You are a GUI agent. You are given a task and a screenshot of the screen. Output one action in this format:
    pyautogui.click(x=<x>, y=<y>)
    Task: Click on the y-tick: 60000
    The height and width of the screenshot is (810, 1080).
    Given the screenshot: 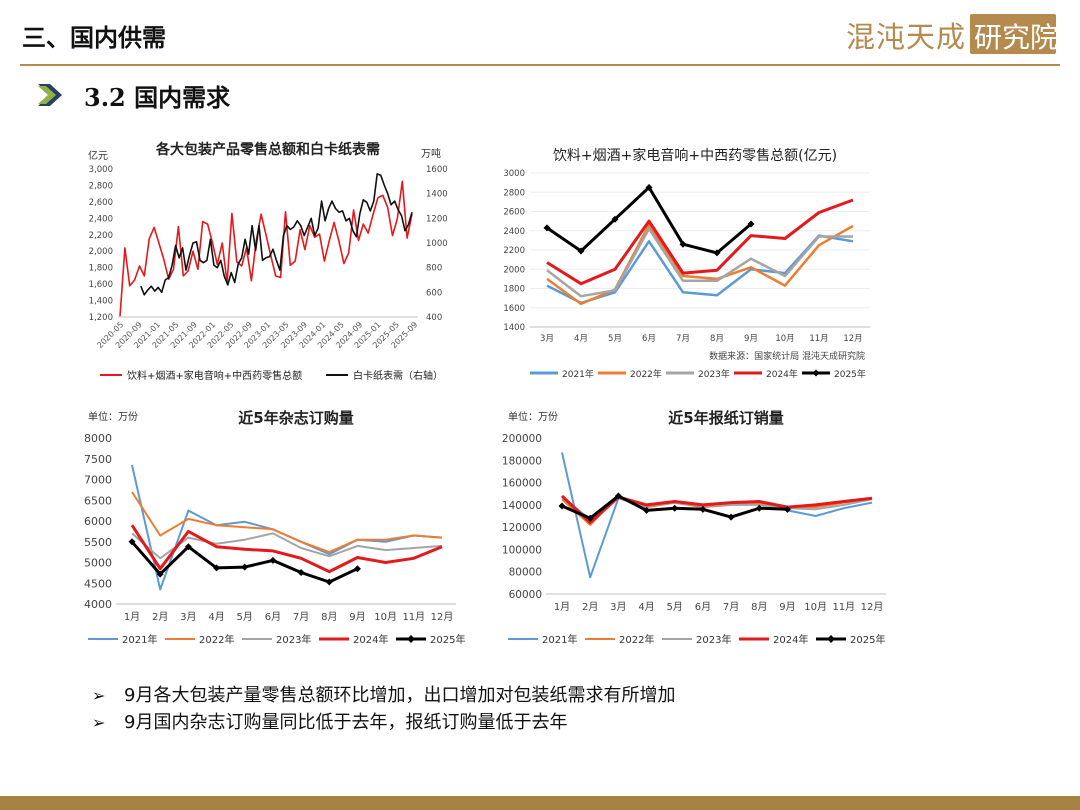 What is the action you would take?
    pyautogui.click(x=525, y=595)
    